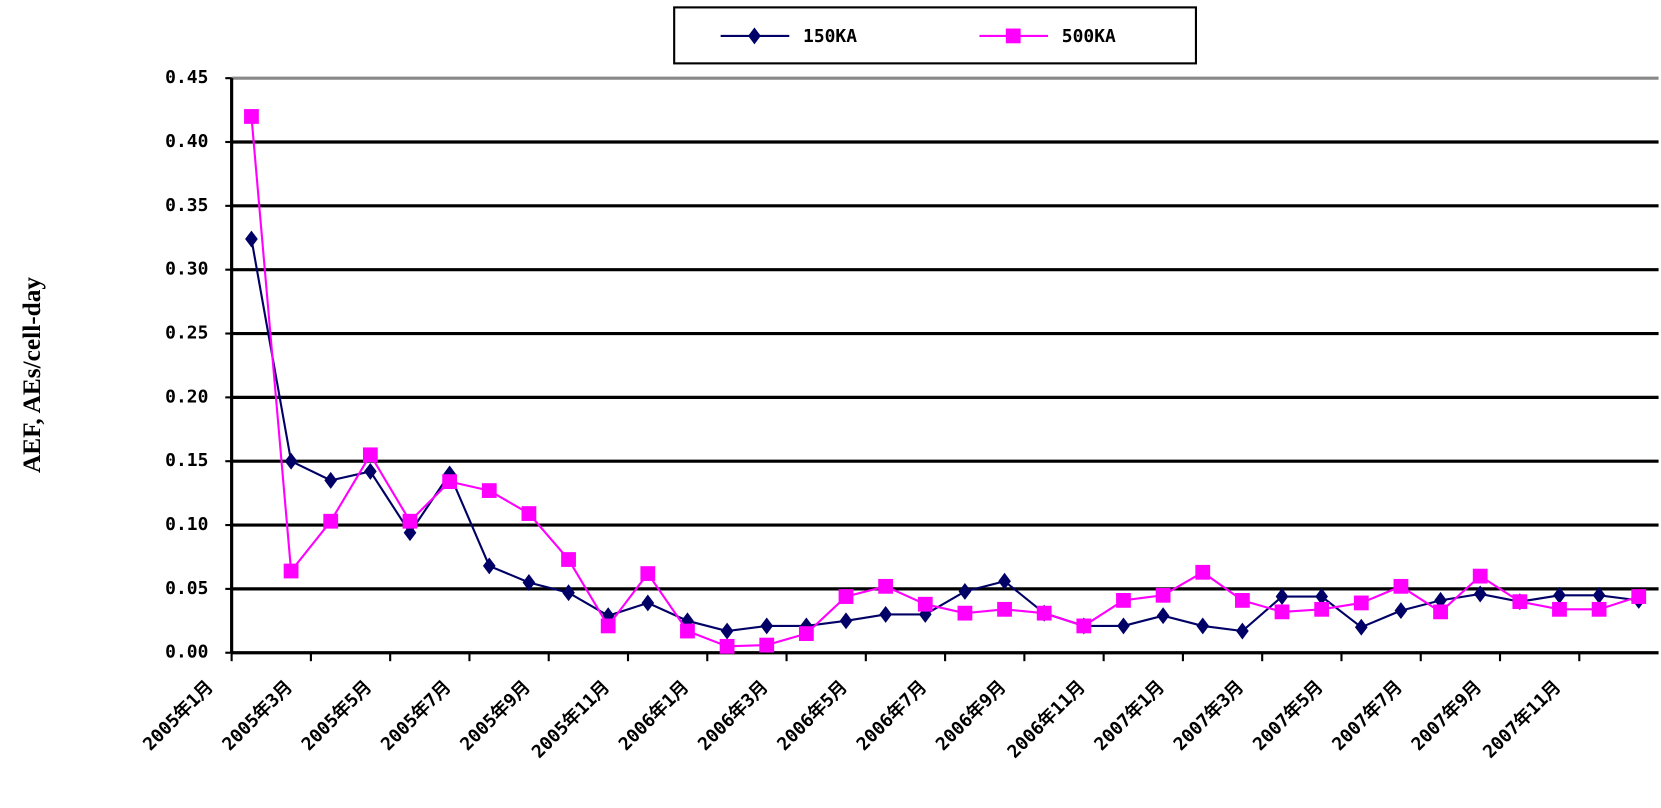  I want to click on x-tick-label: 2005年5月, so click(336, 715).